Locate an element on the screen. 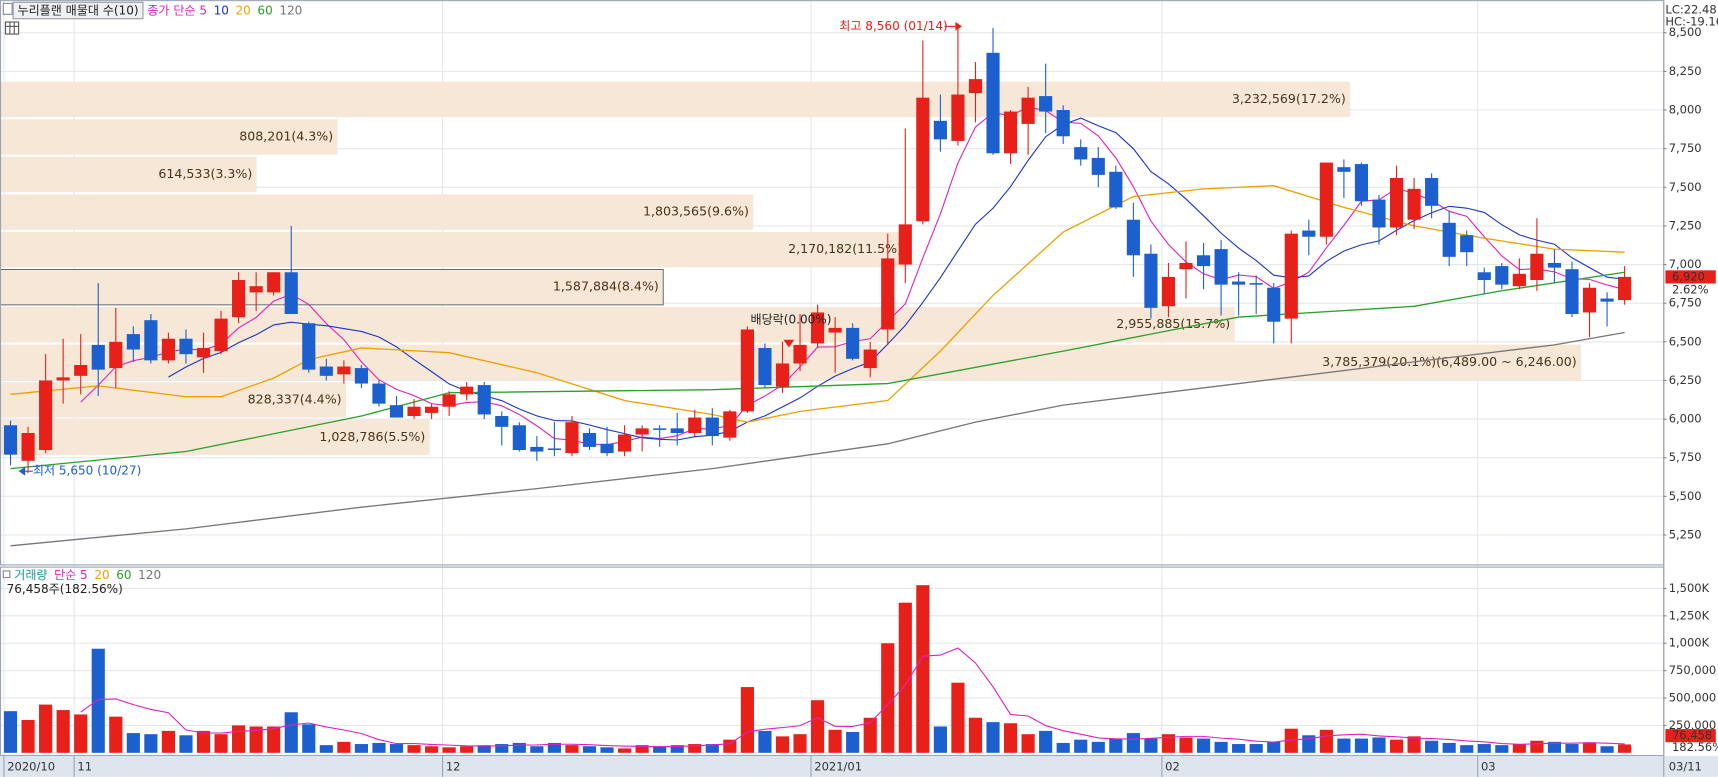 This screenshot has width=1718, height=777. x-tick-label: 03 is located at coordinates (1488, 767).